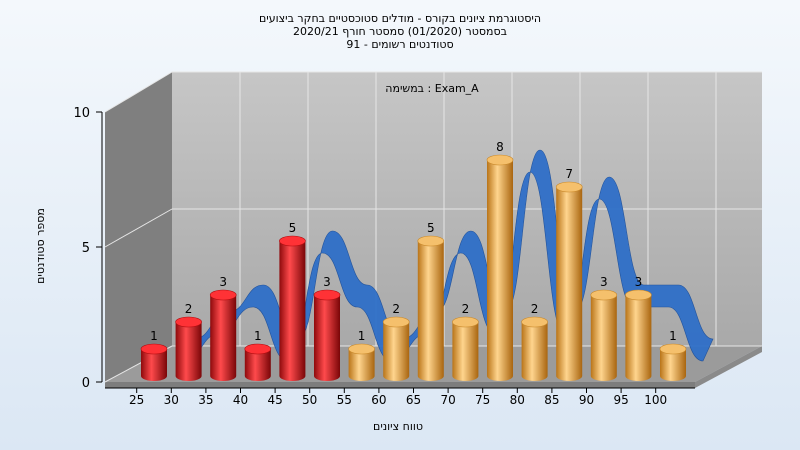 The image size is (800, 450). What do you see at coordinates (399, 44) in the screenshot?
I see `title-line-3: סטודנטים רשומים - 91` at bounding box center [399, 44].